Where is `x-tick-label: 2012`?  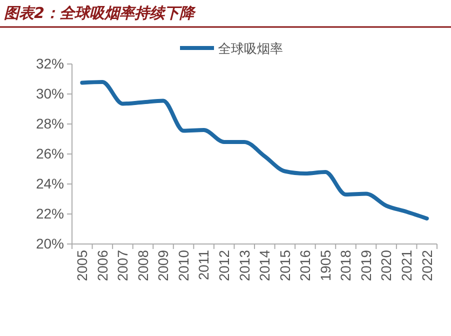 x-tick-label: 2012 is located at coordinates (224, 266).